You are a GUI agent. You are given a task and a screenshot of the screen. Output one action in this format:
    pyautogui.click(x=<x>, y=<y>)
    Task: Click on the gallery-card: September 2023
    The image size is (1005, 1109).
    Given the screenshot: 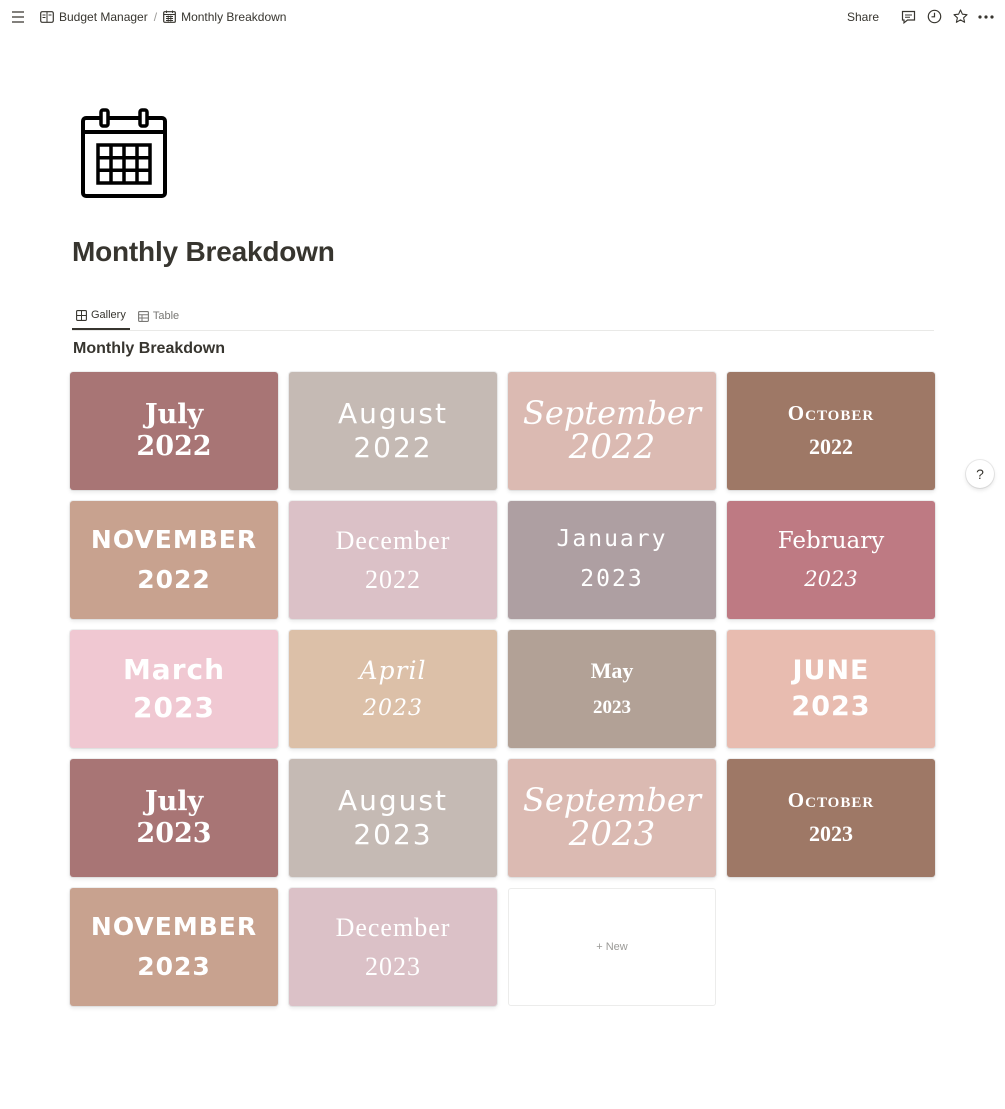 What is the action you would take?
    pyautogui.click(x=612, y=818)
    